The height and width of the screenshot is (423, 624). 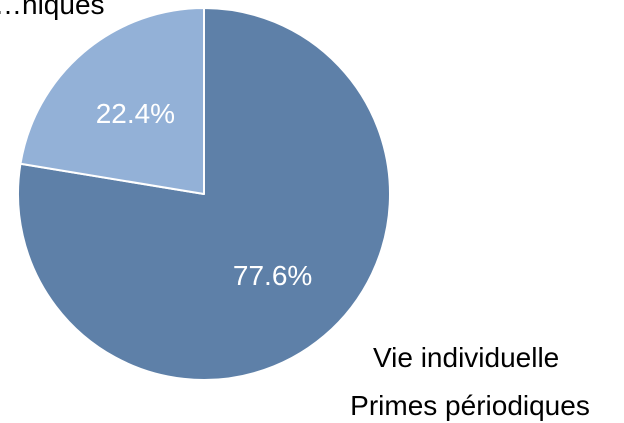 I want to click on slice-value-label-0: 77.6%, so click(x=272, y=275).